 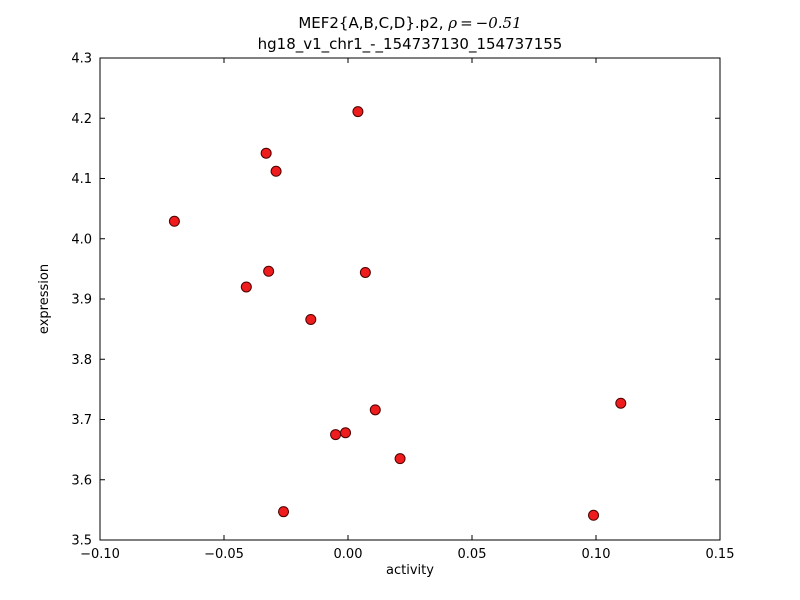 What do you see at coordinates (81, 360) in the screenshot?
I see `y-tick-label: 3.8` at bounding box center [81, 360].